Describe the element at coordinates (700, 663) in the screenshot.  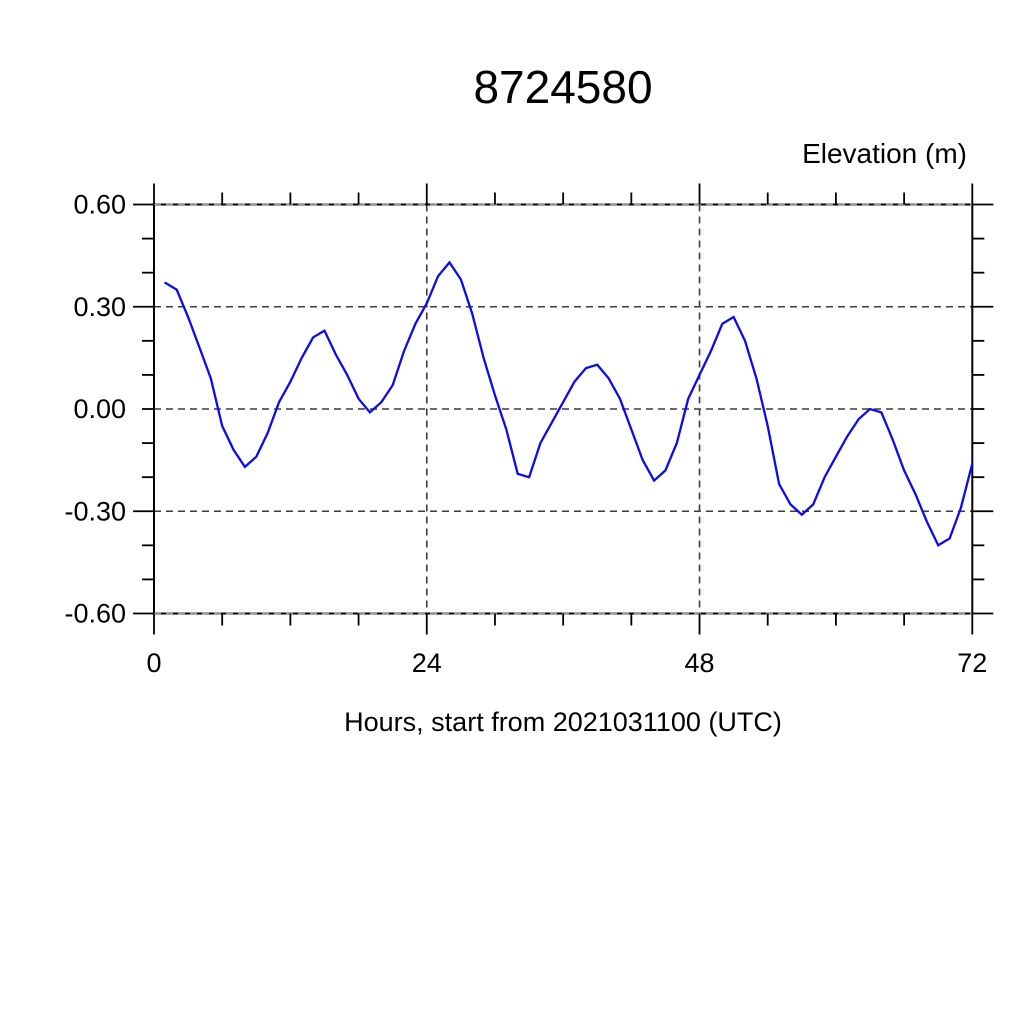
I see `x-tick-label: 48` at that location.